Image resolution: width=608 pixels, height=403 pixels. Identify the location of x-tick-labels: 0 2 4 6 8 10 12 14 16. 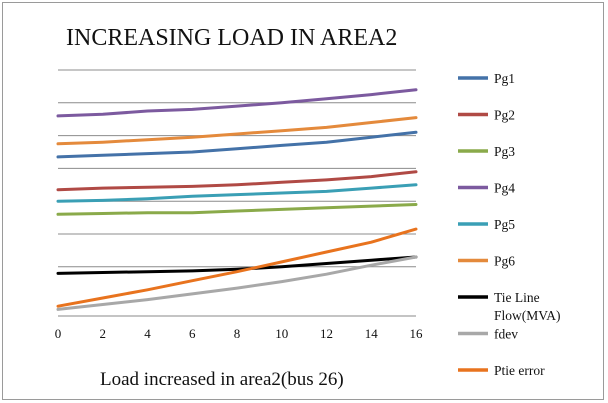
(239, 333).